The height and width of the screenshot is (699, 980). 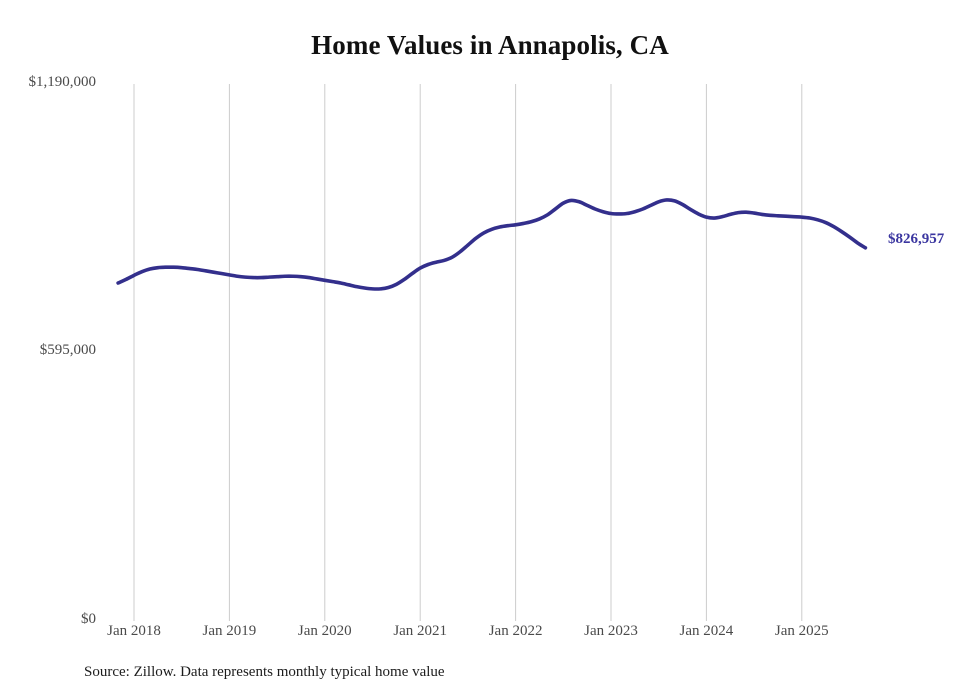 I want to click on x-axis-tick-label: Jan 2019, so click(x=229, y=631).